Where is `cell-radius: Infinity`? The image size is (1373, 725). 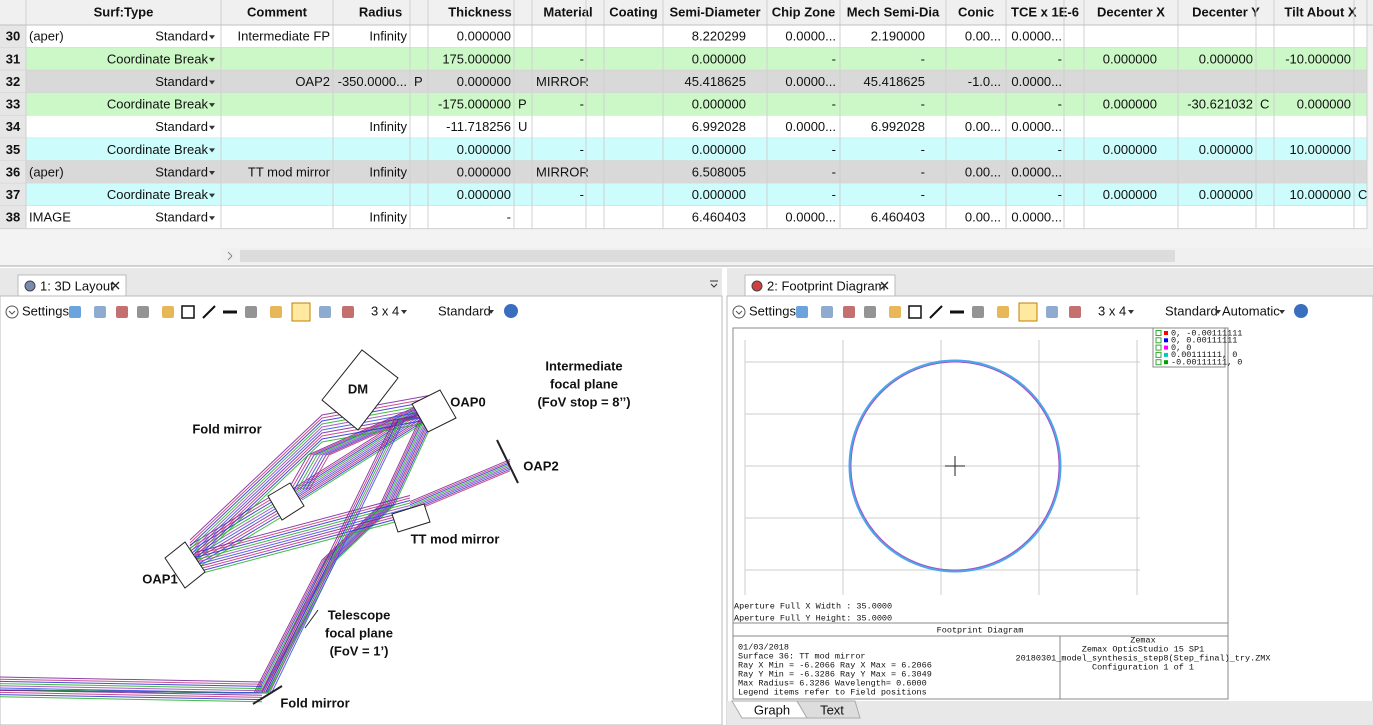
cell-radius: Infinity is located at coordinates (388, 126).